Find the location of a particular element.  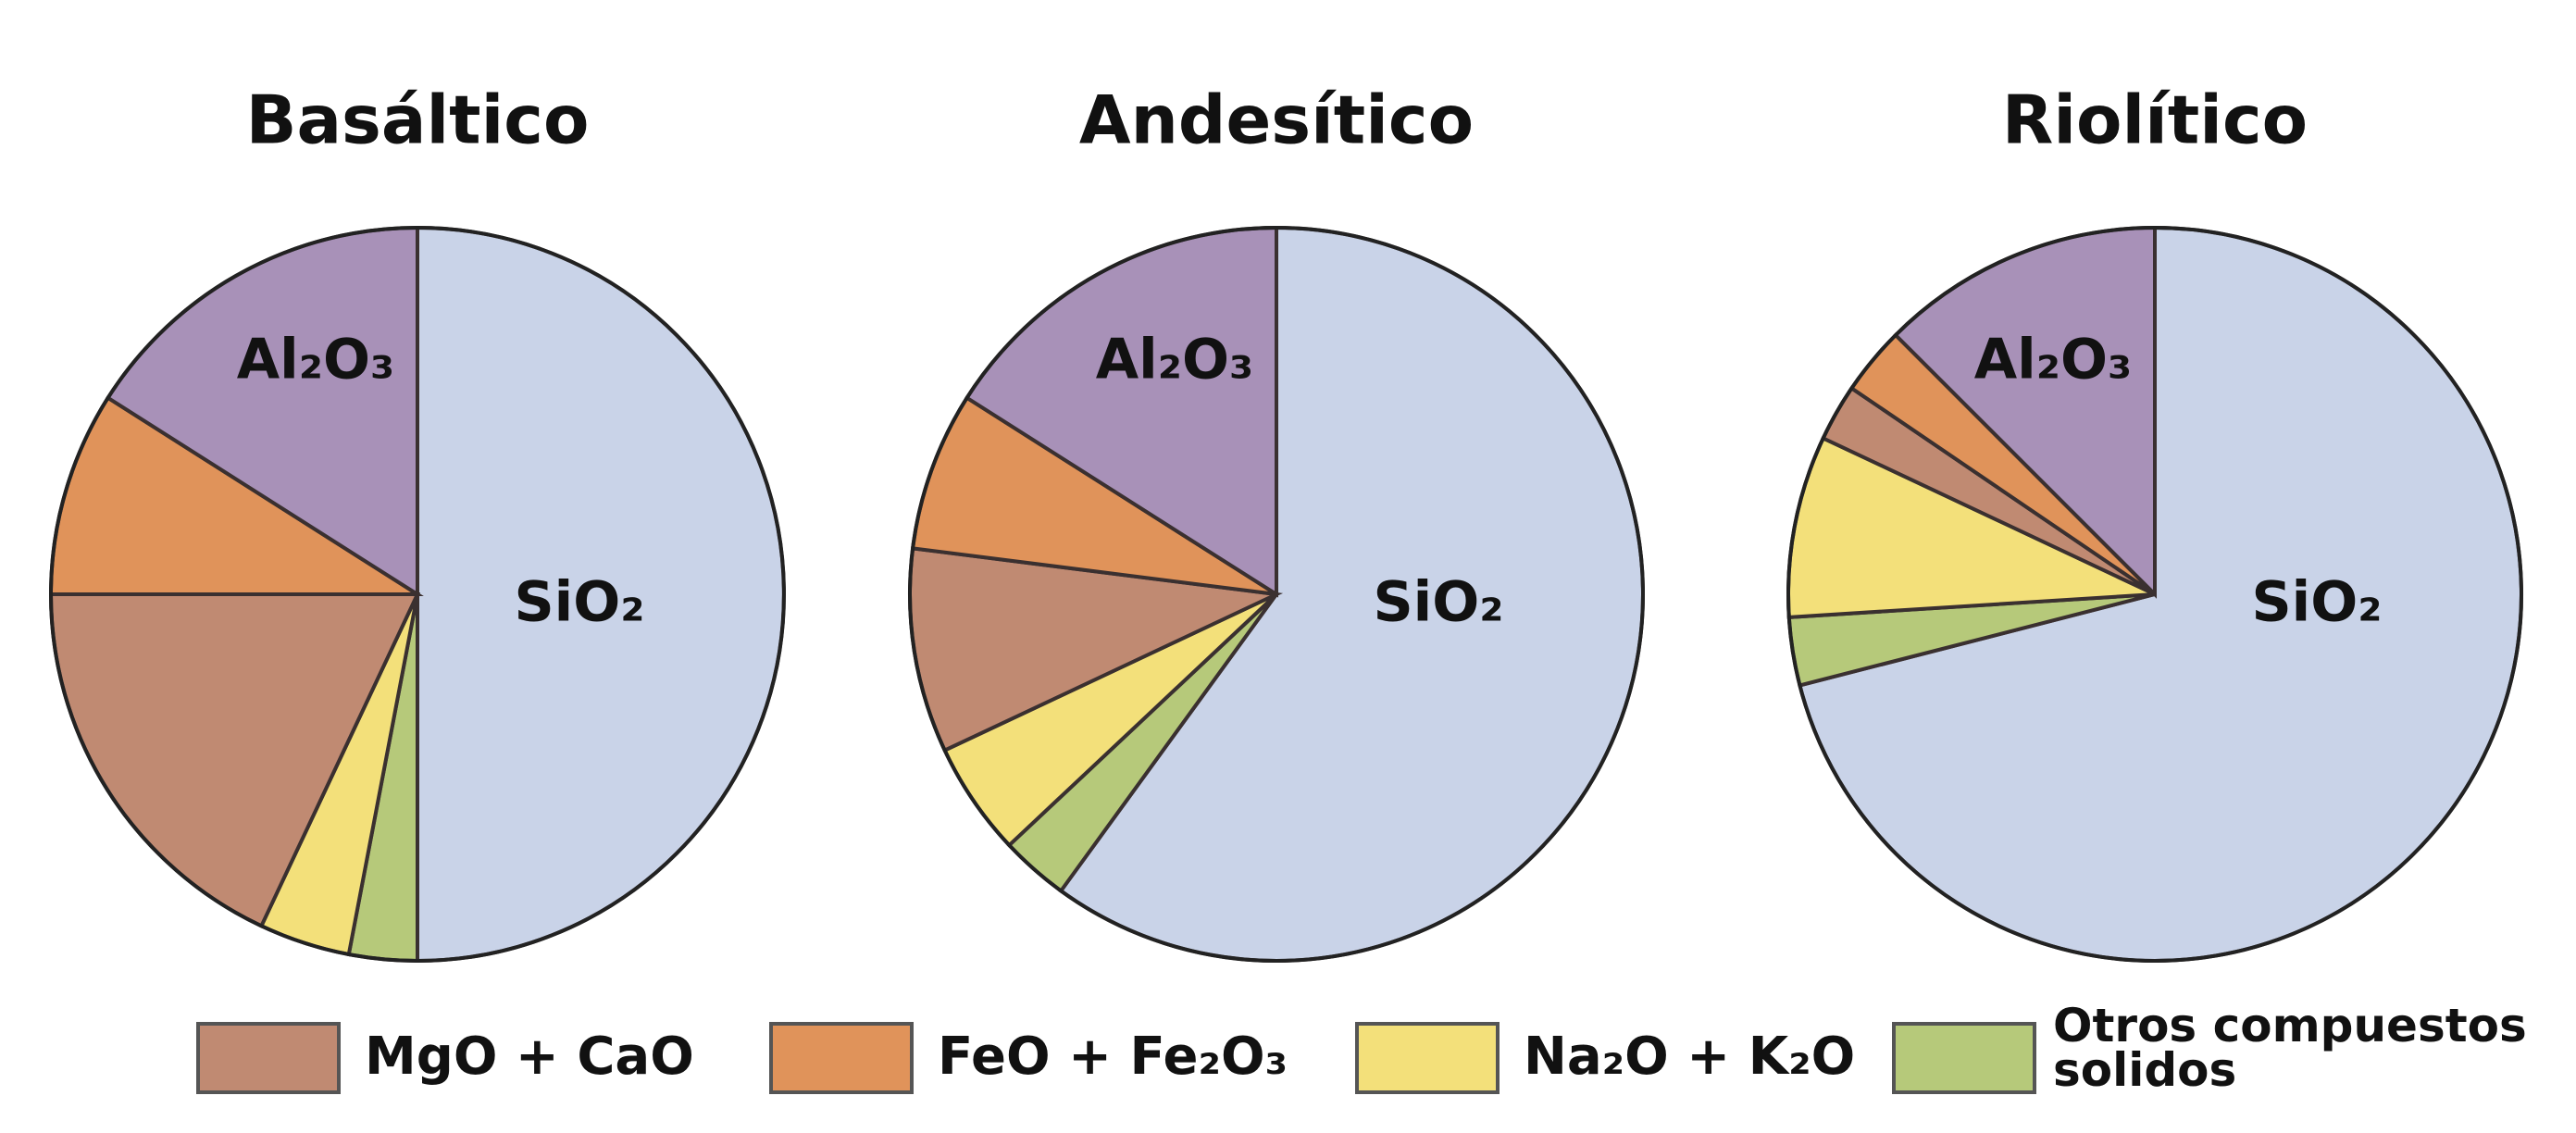

legend-label: FeO + Fe₂O₃ is located at coordinates (1113, 1057).